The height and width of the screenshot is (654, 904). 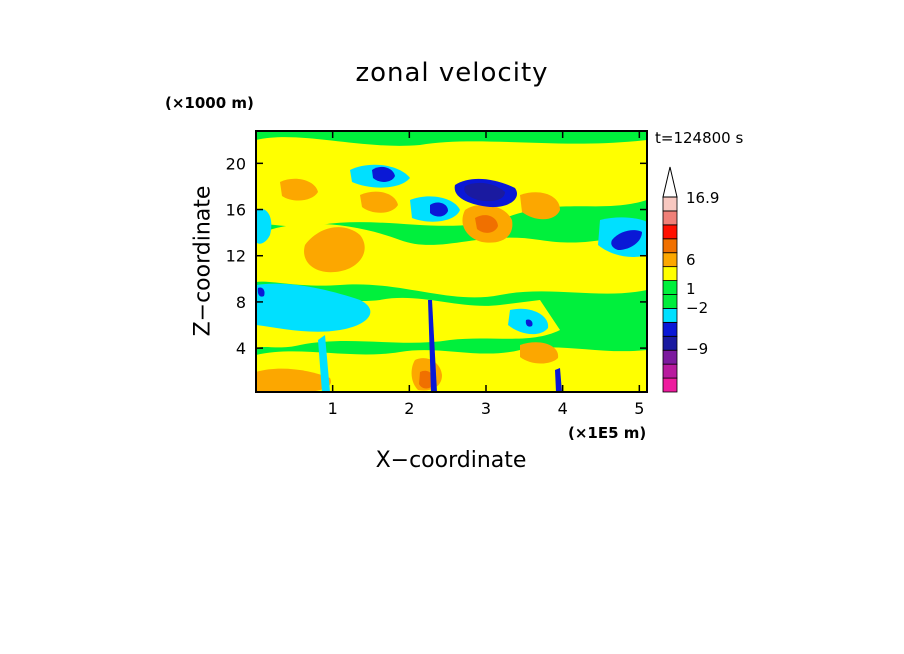 I want to click on wave-streak-center, so click(x=432, y=346).